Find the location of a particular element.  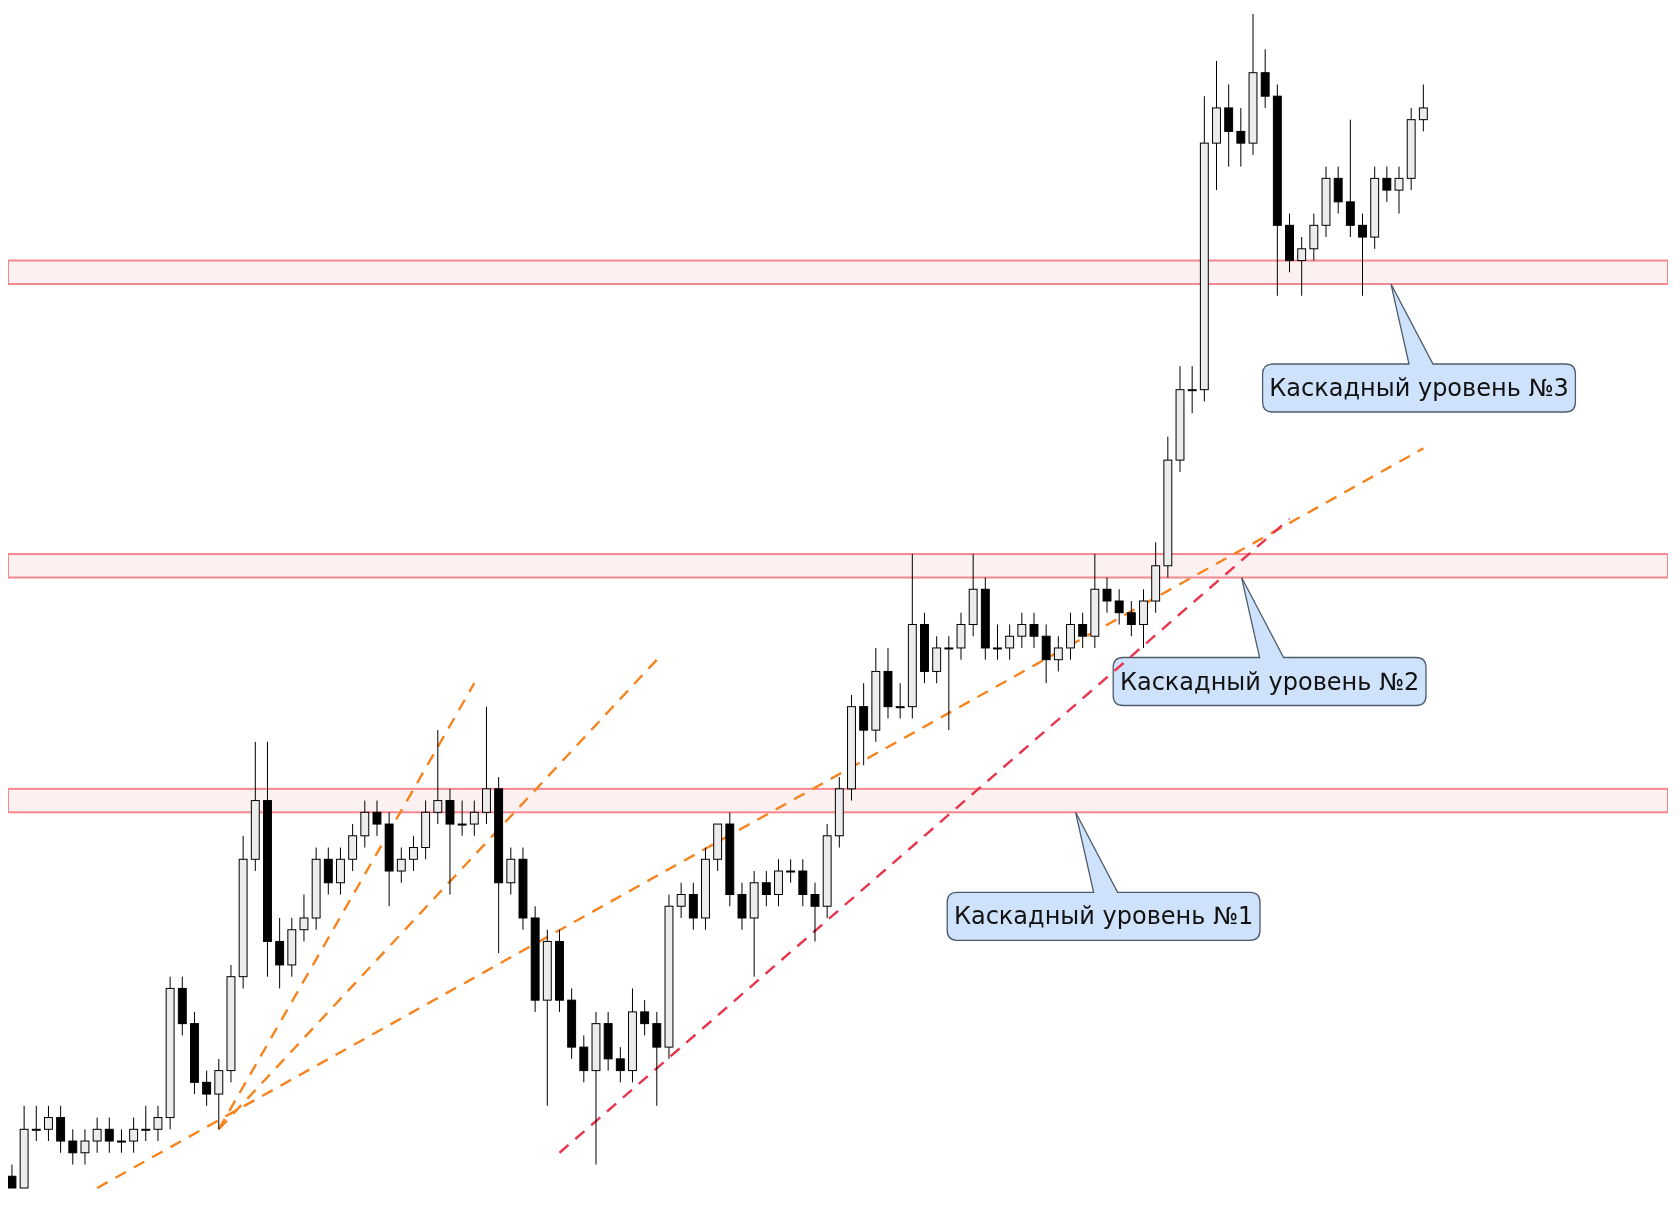

annotation: Каскадный уровень №2 is located at coordinates (1269, 681).